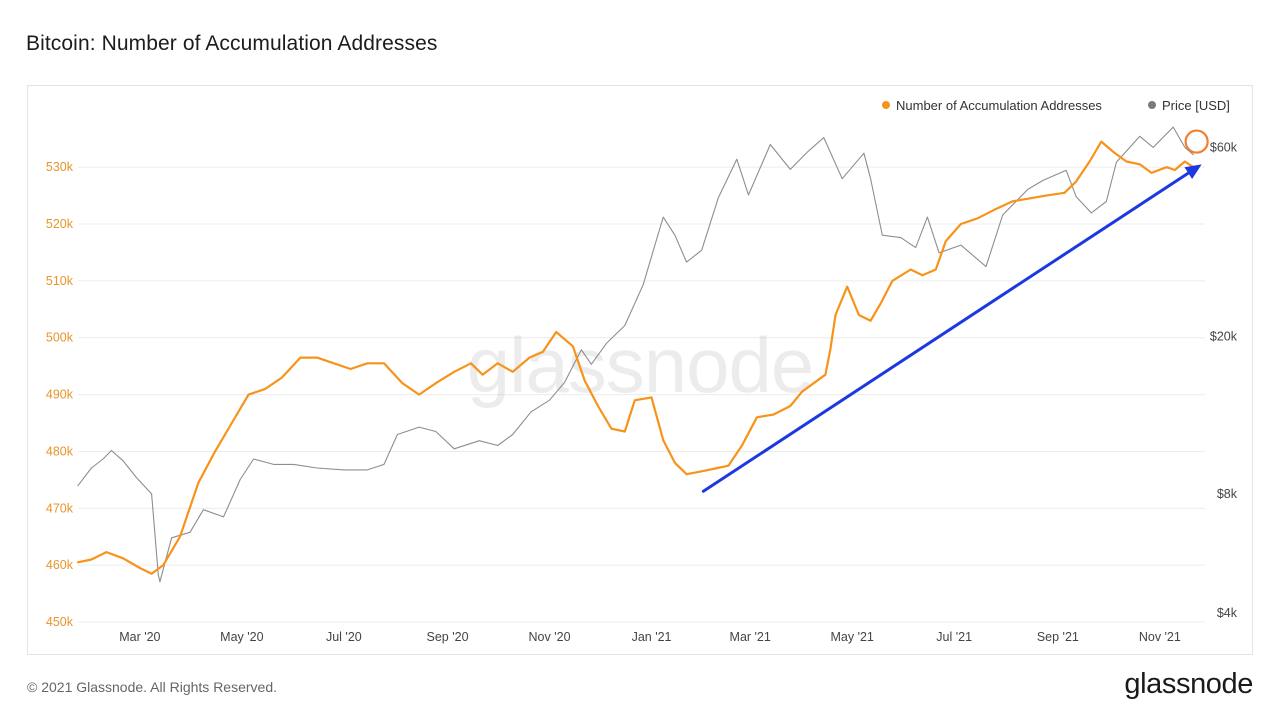 This screenshot has width=1280, height=720. Describe the element at coordinates (1196, 105) in the screenshot. I see `legend-label: Price [USD]` at that location.